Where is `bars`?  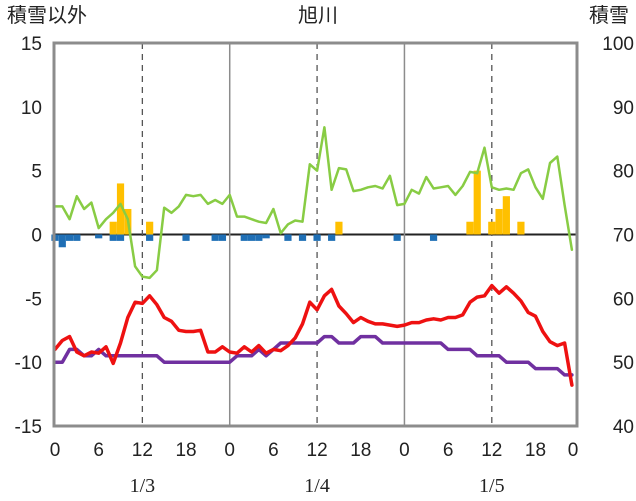 bars is located at coordinates (288, 209).